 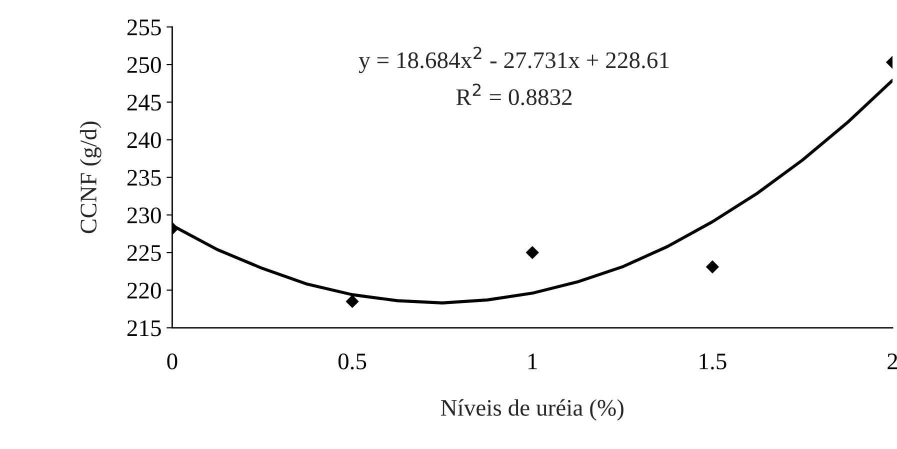 I want to click on x-tick-label: 0.5, so click(x=352, y=361).